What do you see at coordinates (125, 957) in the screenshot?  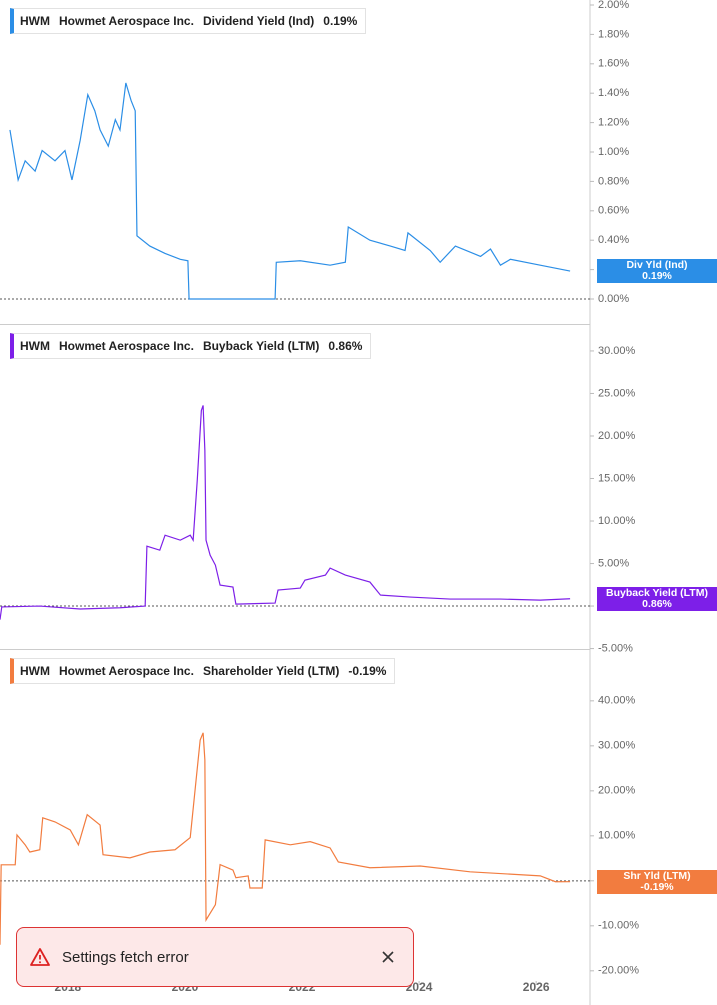 I see `toast-message: Settings fetch error` at bounding box center [125, 957].